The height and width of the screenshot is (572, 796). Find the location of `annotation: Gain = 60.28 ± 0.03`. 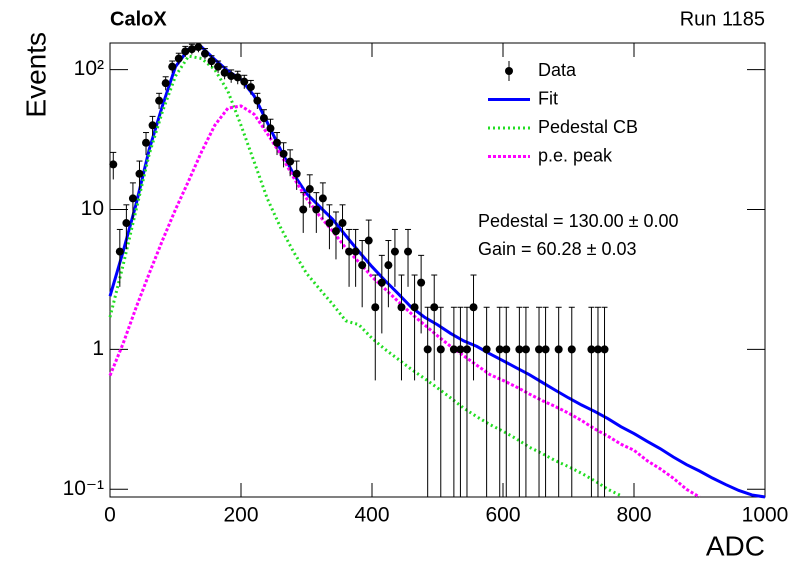

annotation: Gain = 60.28 ± 0.03 is located at coordinates (557, 249).